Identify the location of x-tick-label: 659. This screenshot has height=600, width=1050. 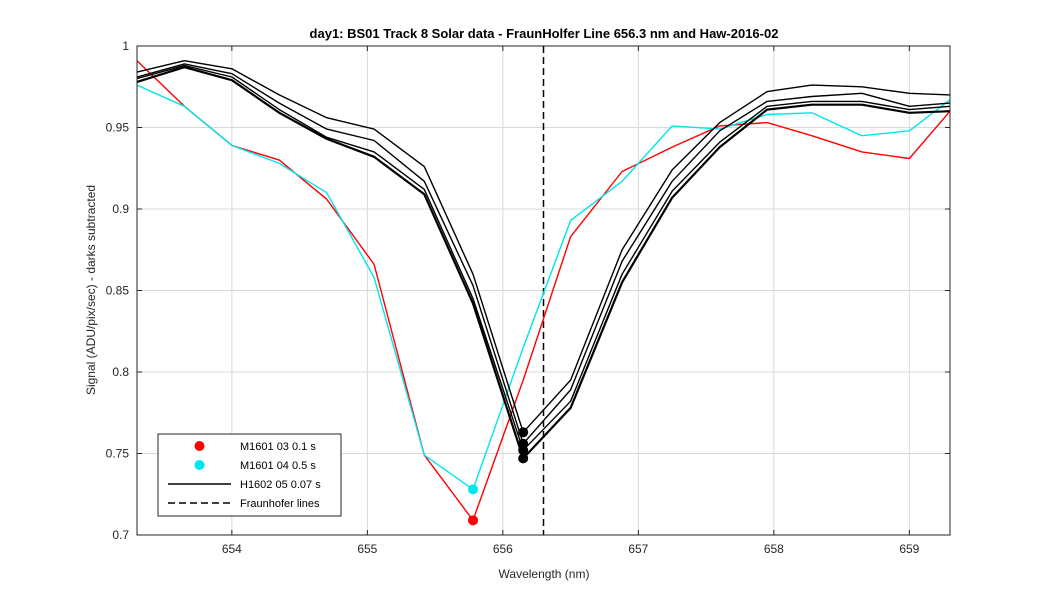
(909, 549).